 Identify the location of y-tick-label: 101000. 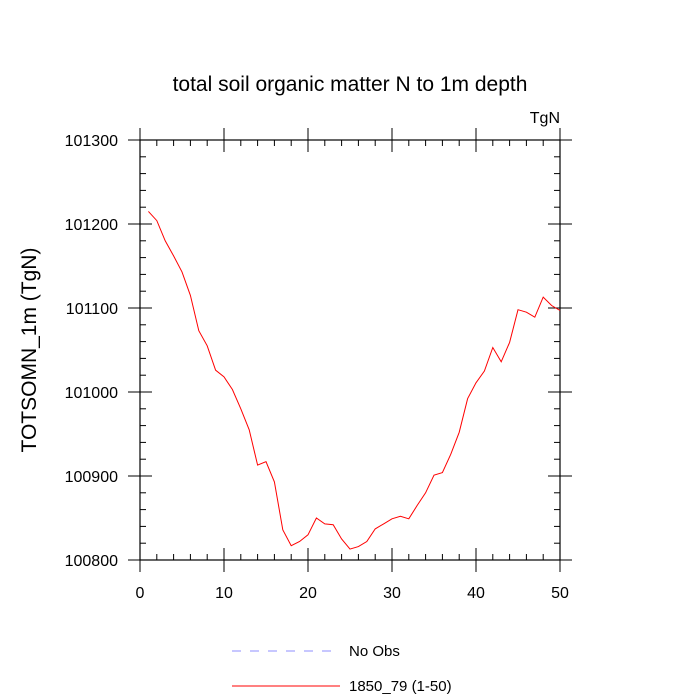
(91, 393).